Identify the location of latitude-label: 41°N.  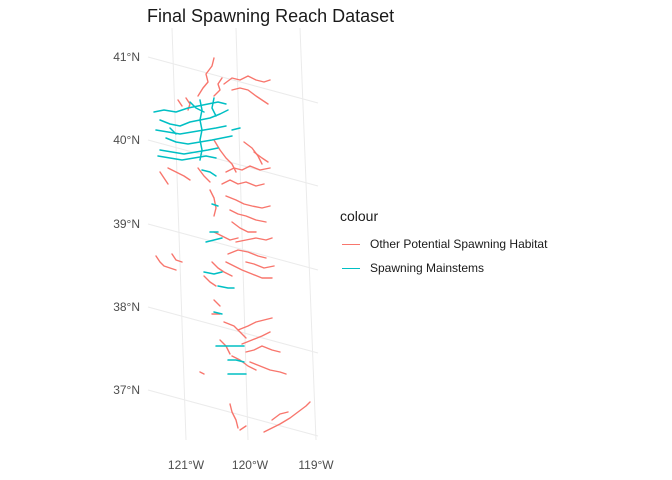
(126, 57).